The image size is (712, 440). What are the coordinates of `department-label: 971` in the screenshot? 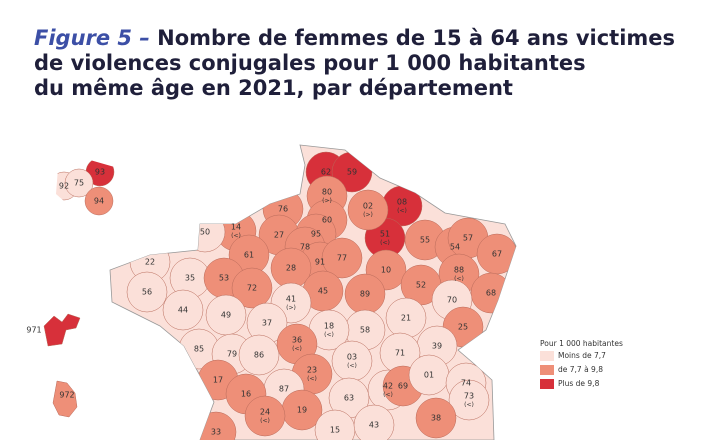 It's located at (33, 330).